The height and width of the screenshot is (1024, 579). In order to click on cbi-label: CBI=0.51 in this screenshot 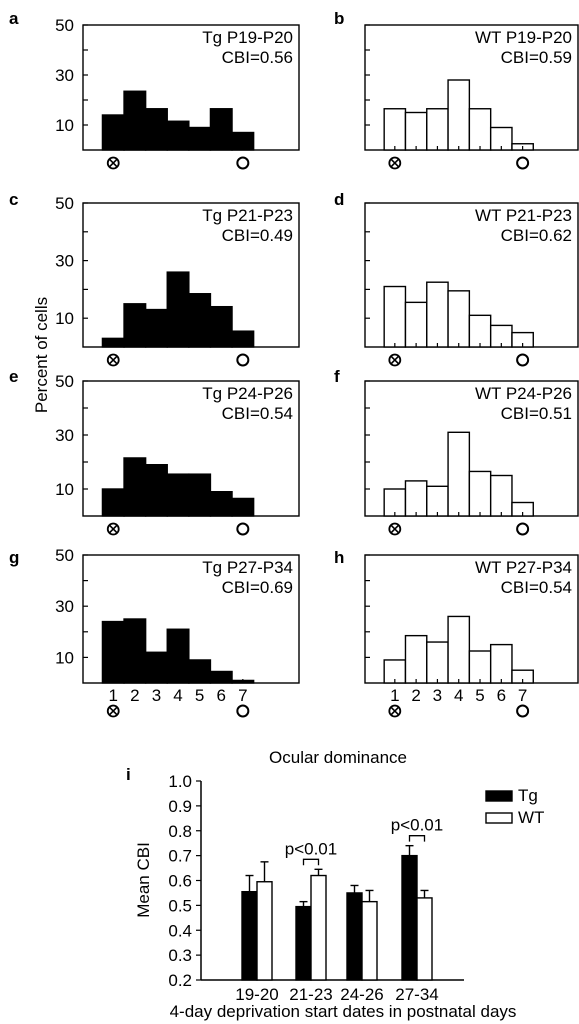, I will do `click(536, 413)`.